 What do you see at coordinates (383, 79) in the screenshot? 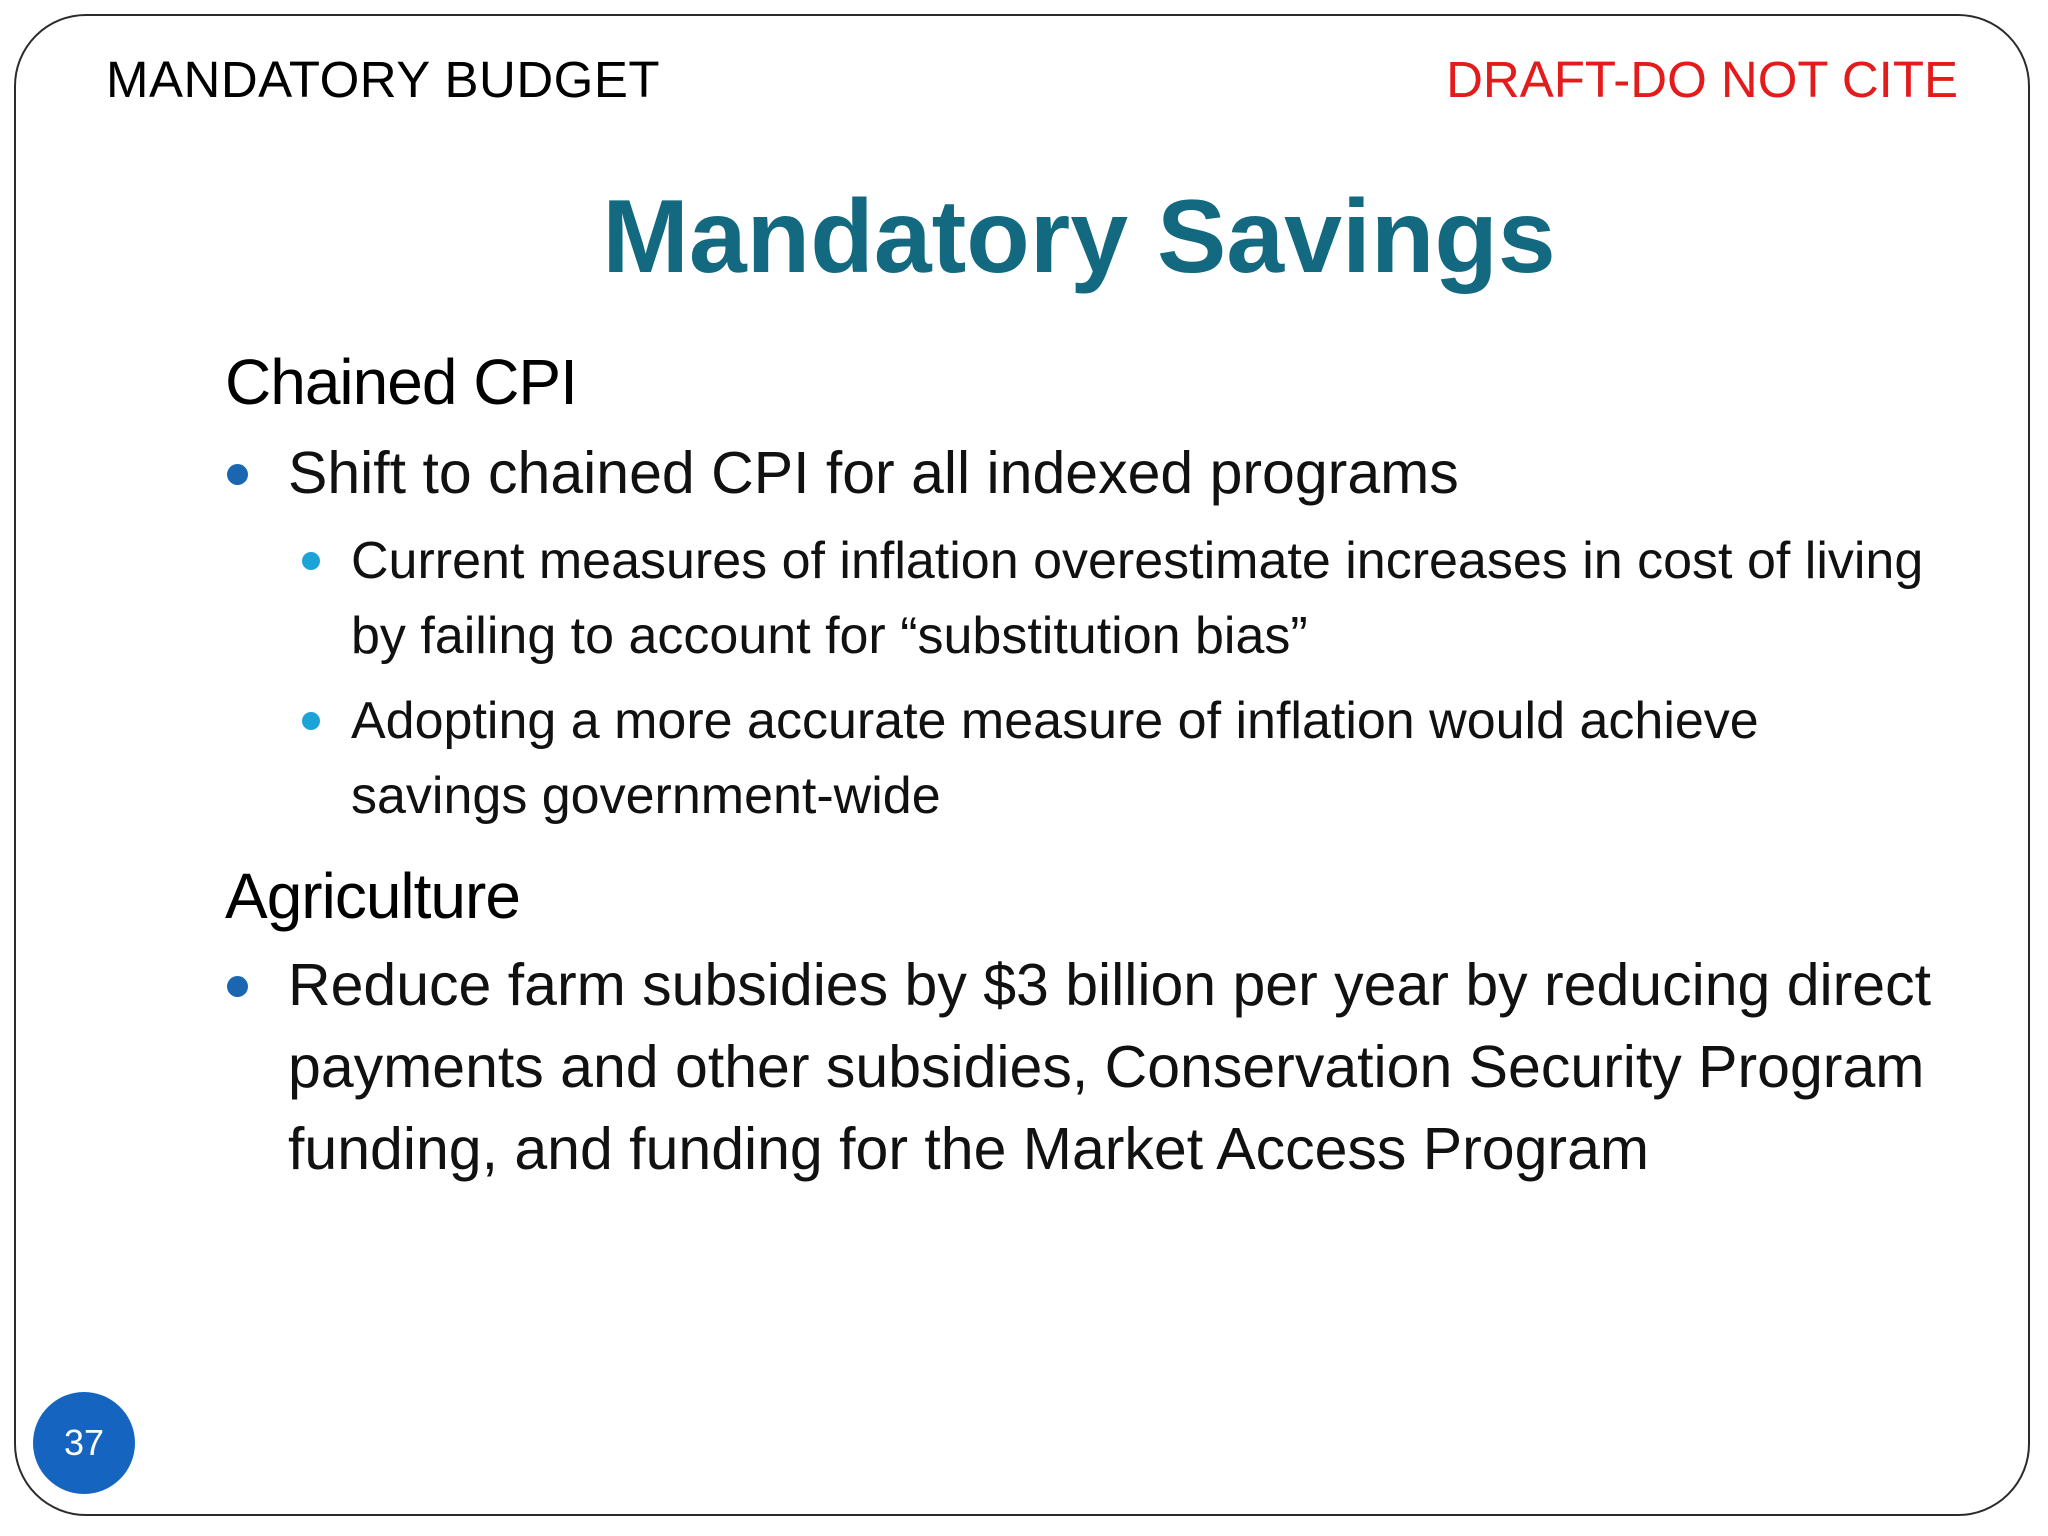
I see `header-label: MANDATORY BUDGET` at bounding box center [383, 79].